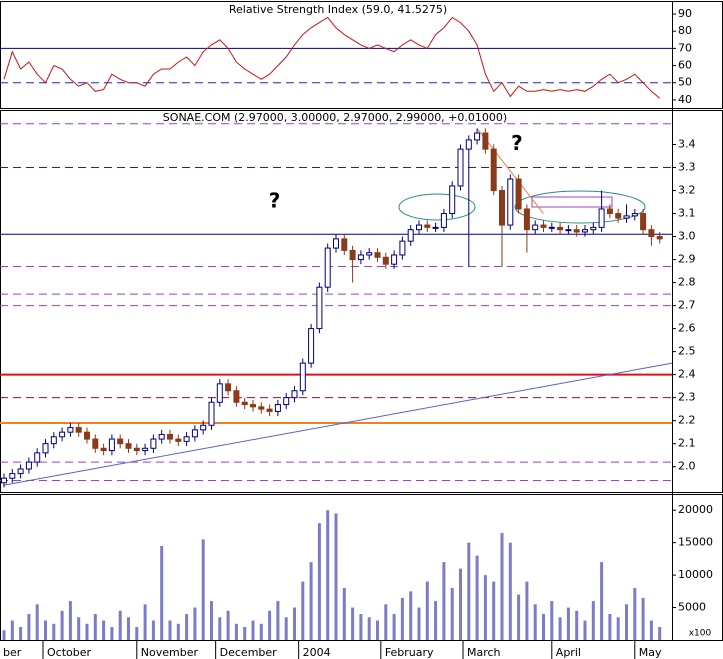  I want to click on y-tick-label: 2.8, so click(687, 282).